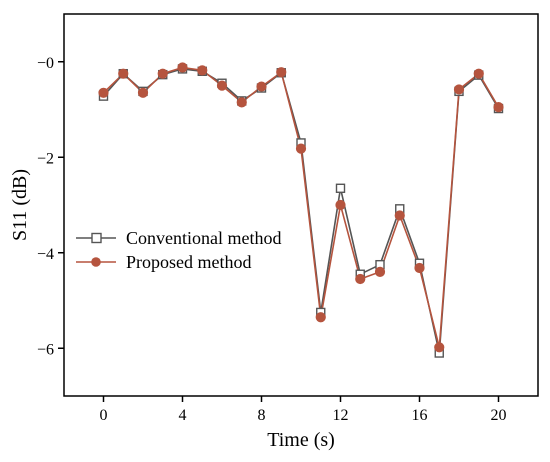 This screenshot has width=550, height=462. I want to click on legend-marker-square, so click(96, 238).